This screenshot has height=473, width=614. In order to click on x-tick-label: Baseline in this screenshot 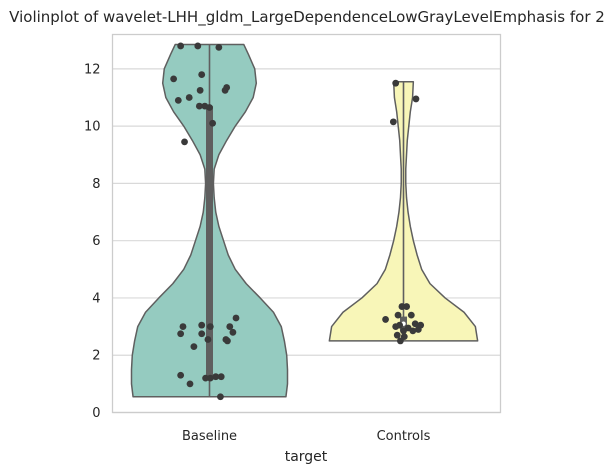, I will do `click(209, 436)`.